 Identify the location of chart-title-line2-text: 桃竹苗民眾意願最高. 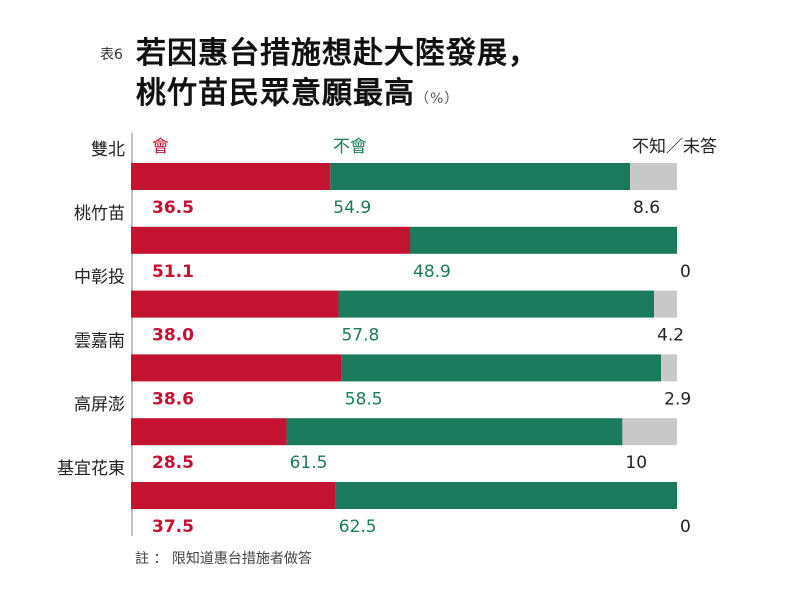
(275, 93).